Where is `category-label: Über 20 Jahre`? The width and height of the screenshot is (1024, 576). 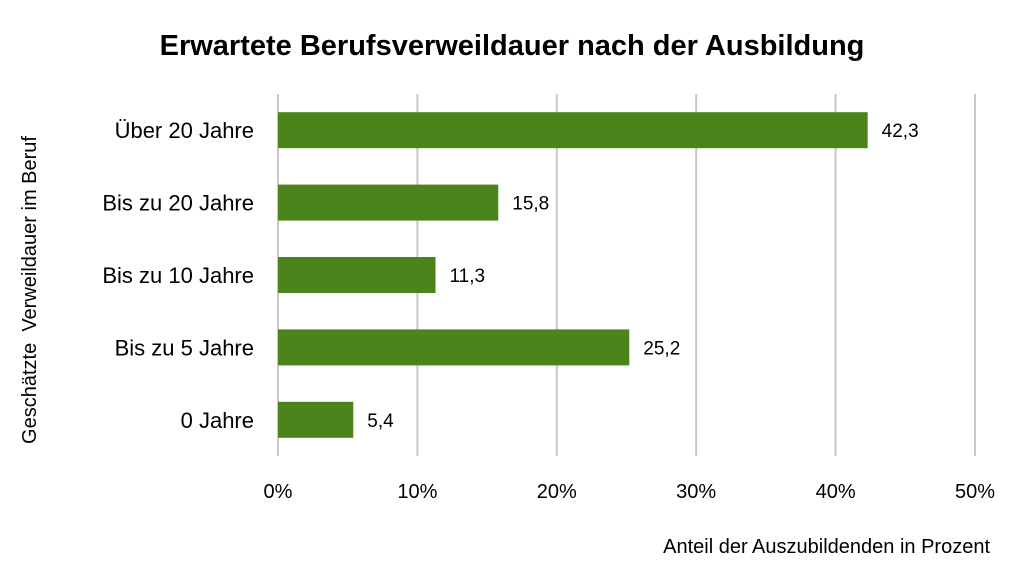
category-label: Über 20 Jahre is located at coordinates (184, 130).